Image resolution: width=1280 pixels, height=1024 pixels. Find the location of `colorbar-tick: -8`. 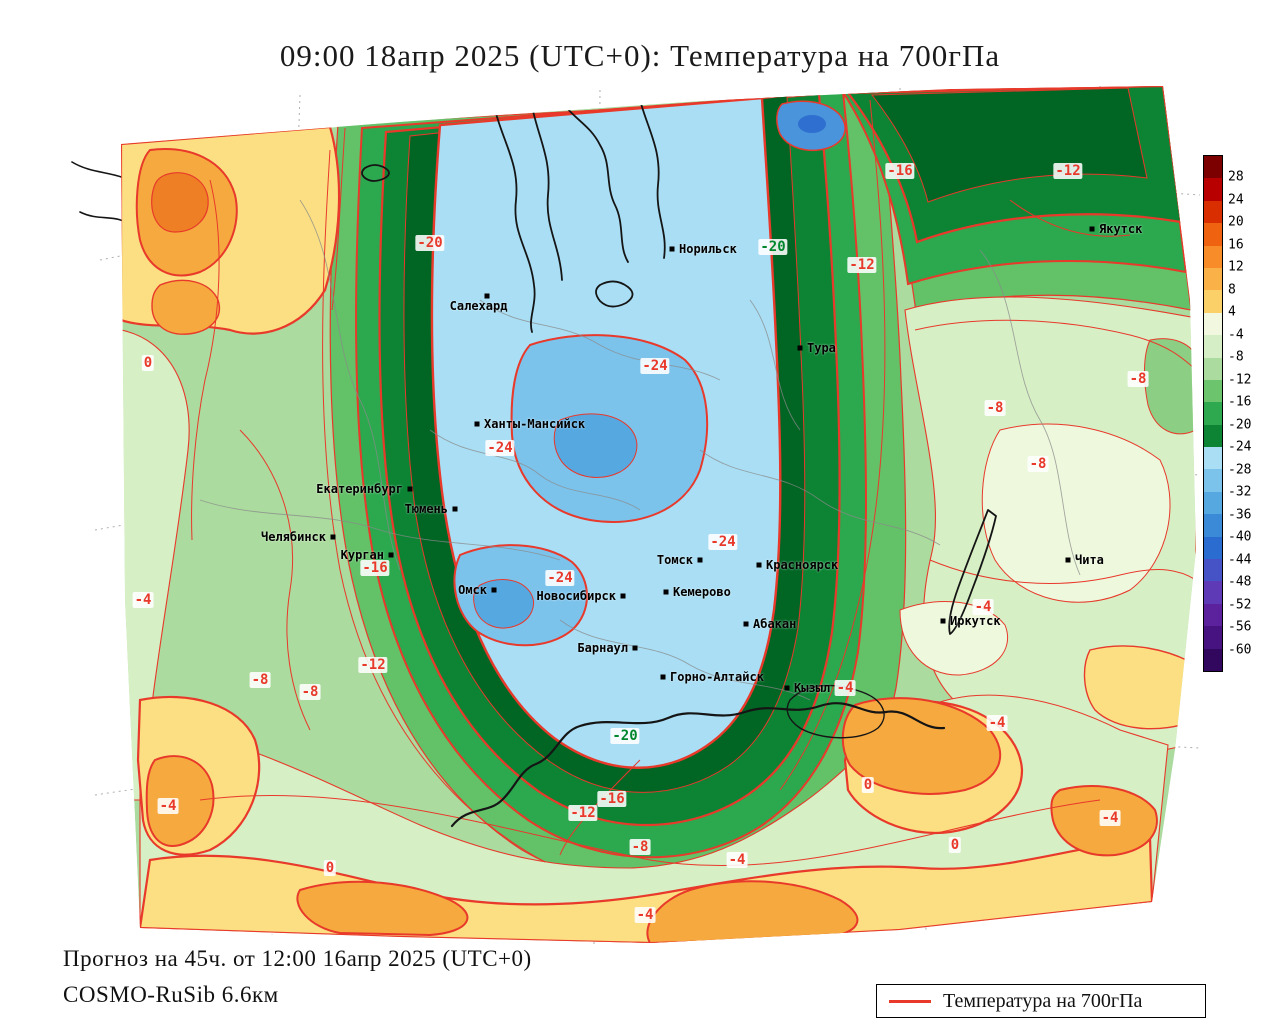

colorbar-tick: -8 is located at coordinates (1236, 357).